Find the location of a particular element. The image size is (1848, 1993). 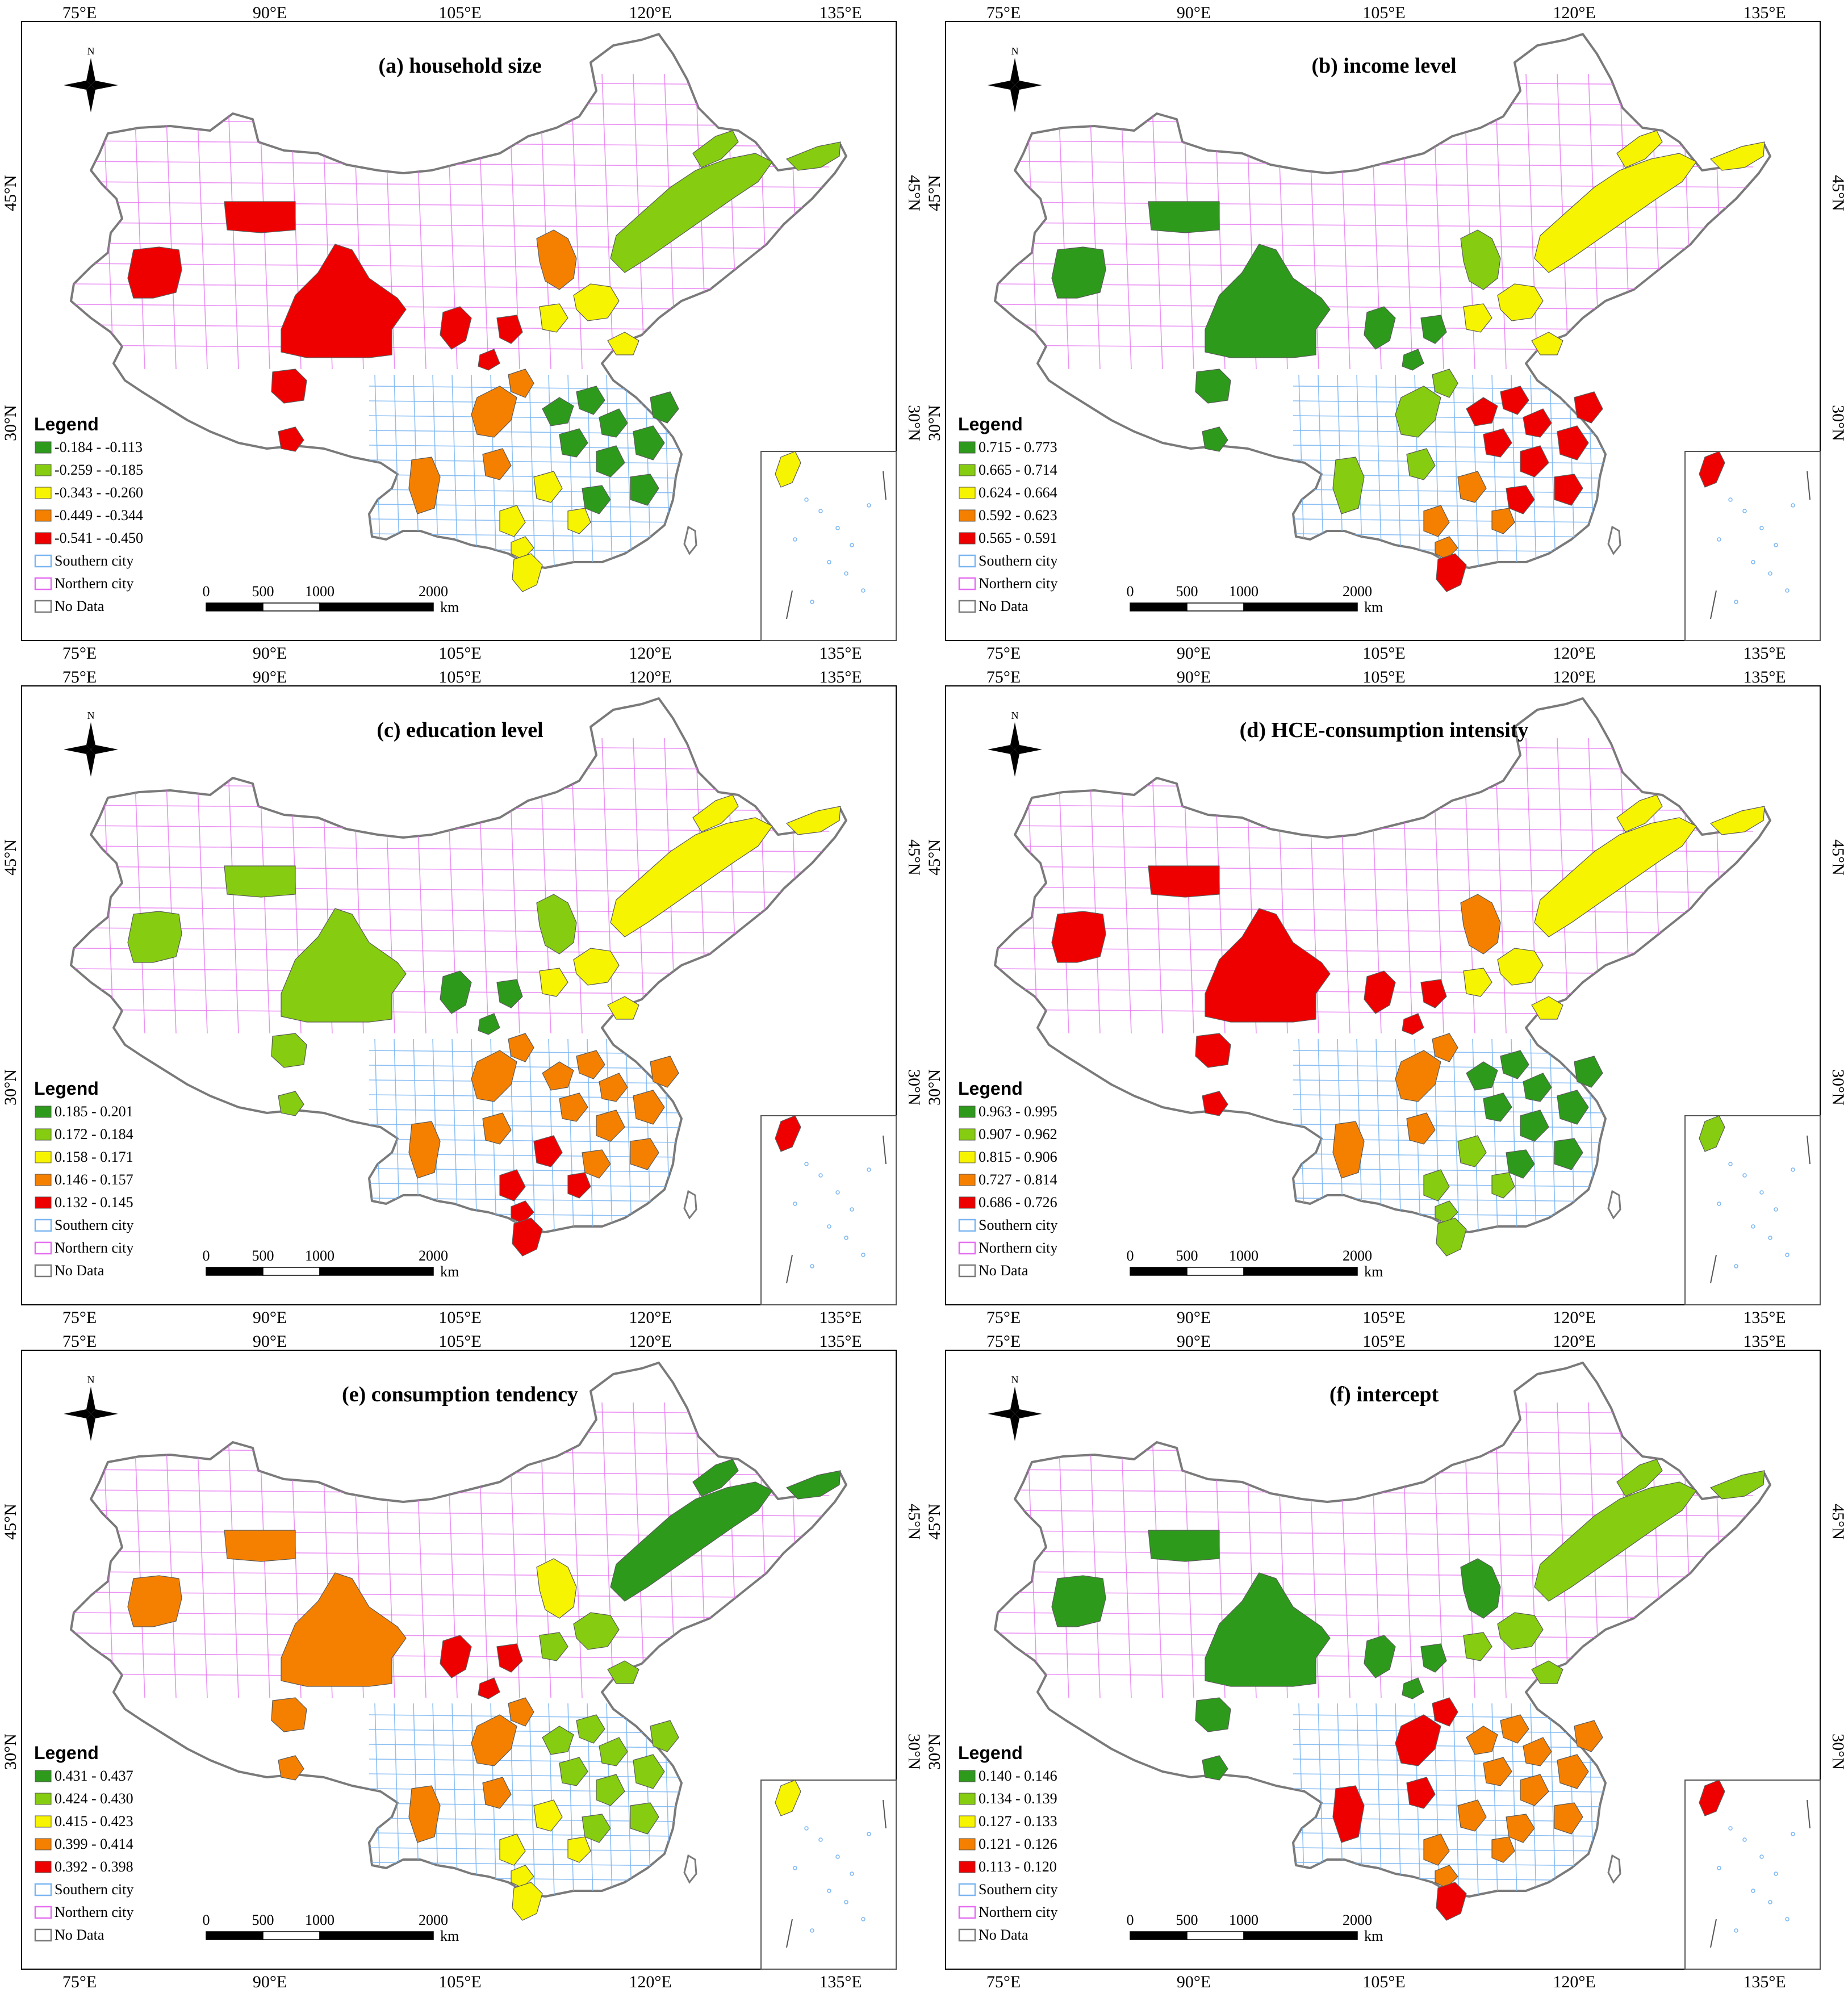

inset-dash is located at coordinates (885, 1150).